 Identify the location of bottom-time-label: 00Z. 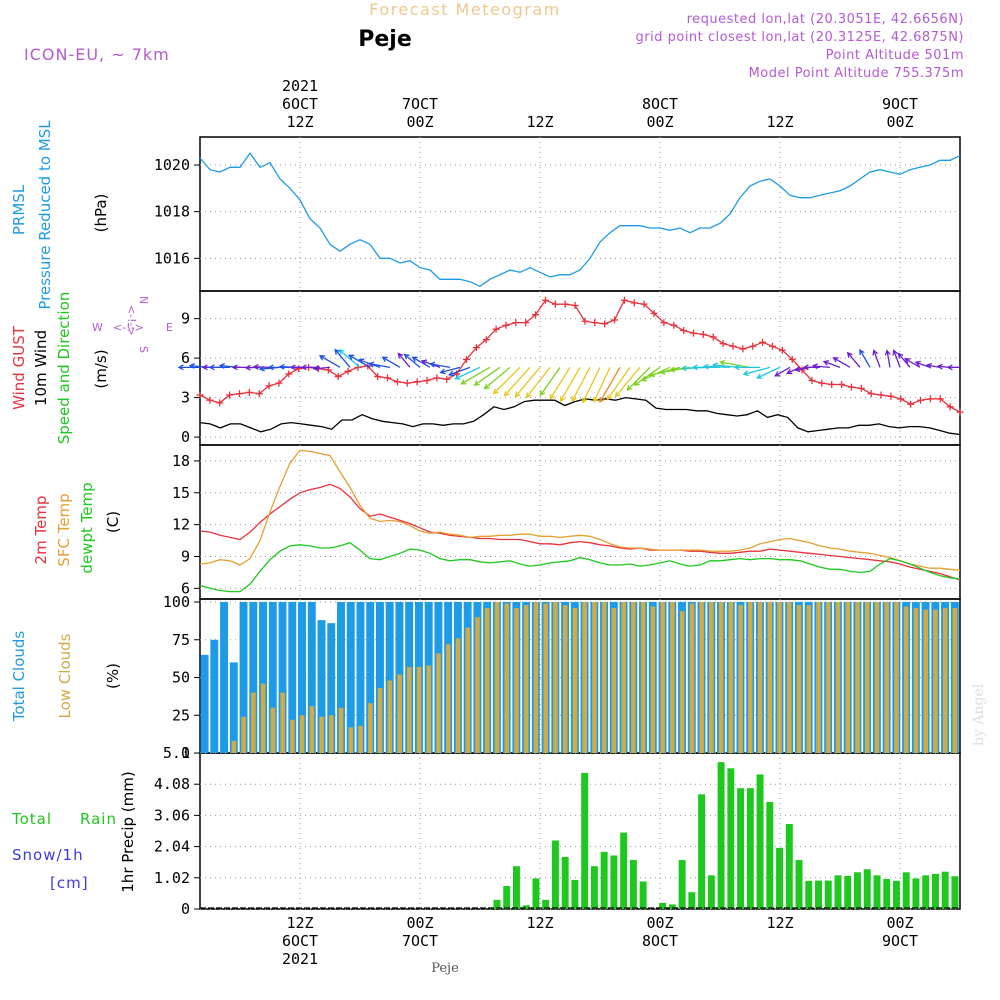
(899, 923).